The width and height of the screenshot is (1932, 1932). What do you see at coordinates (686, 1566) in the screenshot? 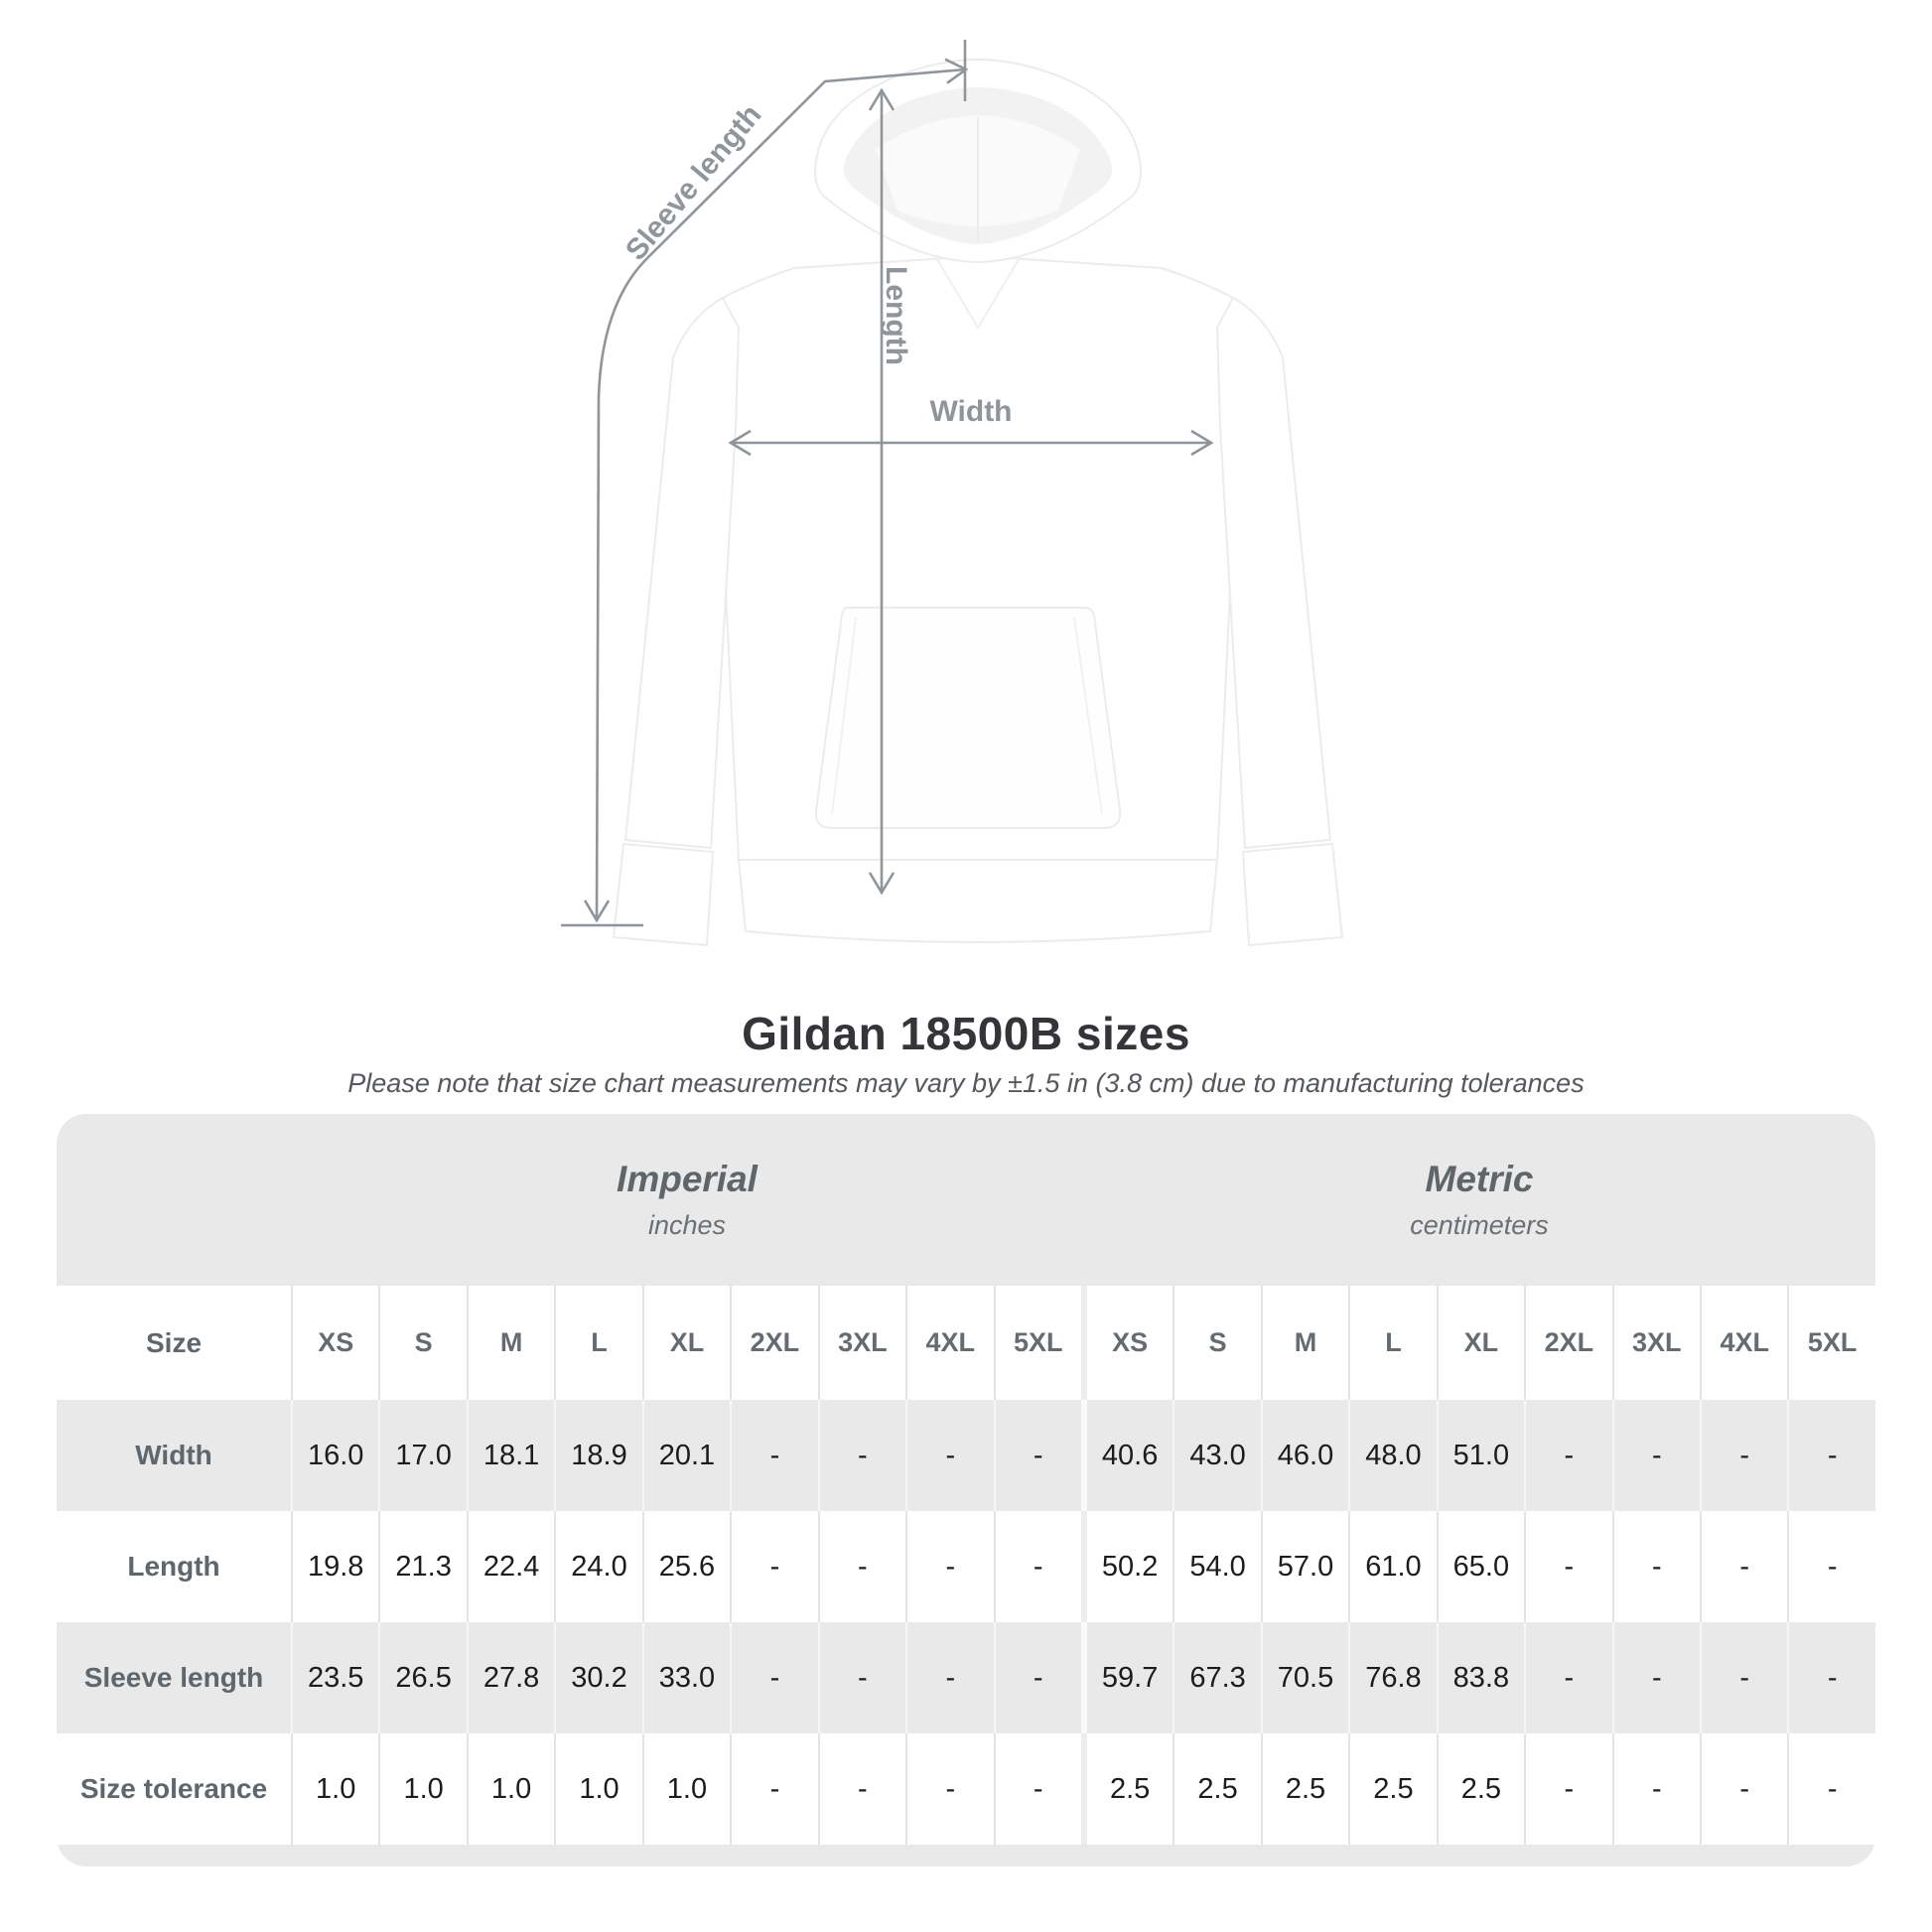
I see `row-length-cell: 25.6` at bounding box center [686, 1566].